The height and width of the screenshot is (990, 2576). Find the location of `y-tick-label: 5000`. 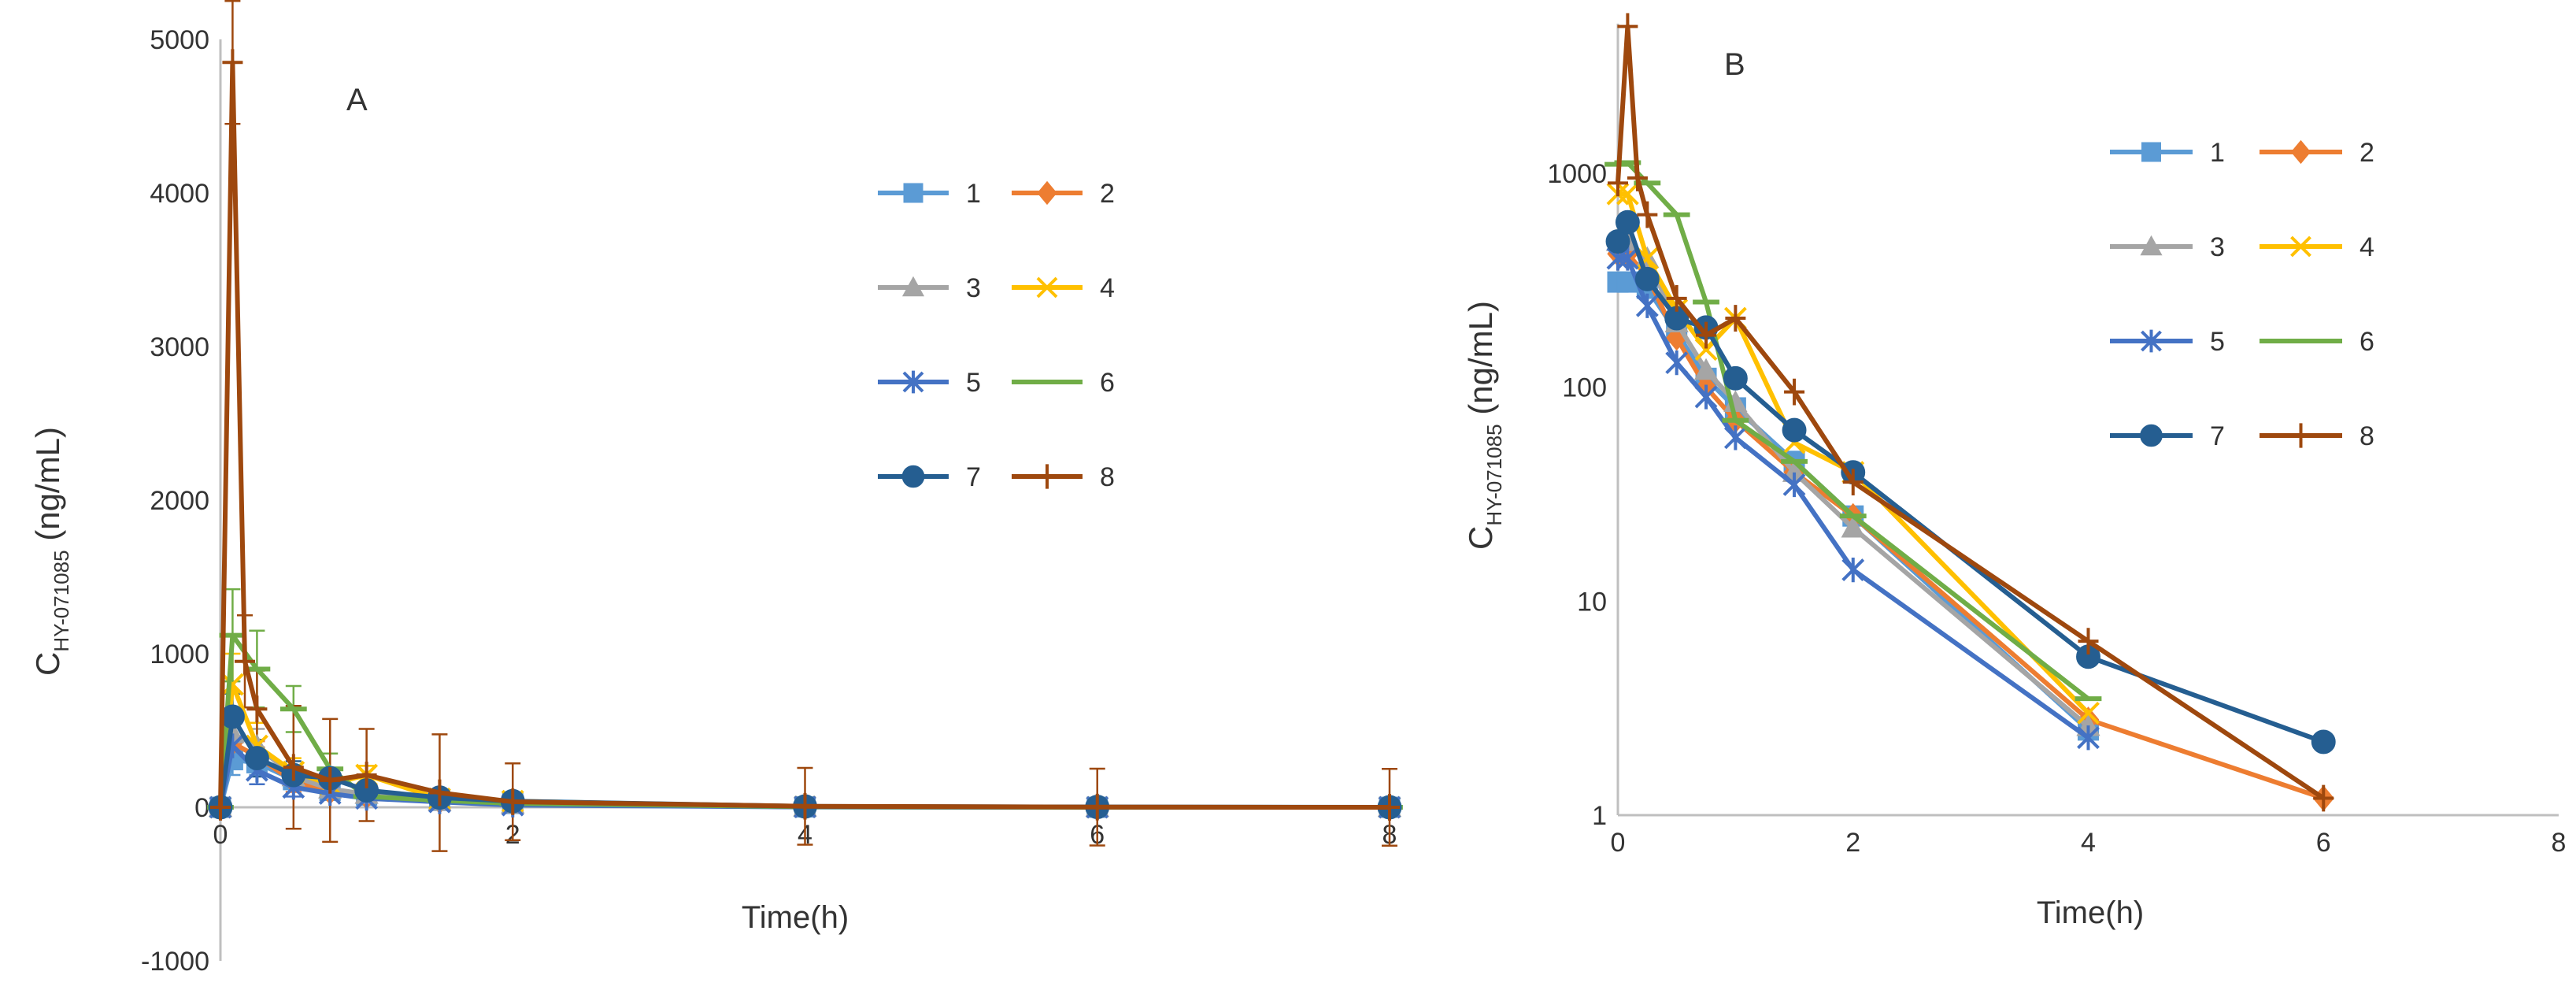

y-tick-label: 5000 is located at coordinates (179, 40).